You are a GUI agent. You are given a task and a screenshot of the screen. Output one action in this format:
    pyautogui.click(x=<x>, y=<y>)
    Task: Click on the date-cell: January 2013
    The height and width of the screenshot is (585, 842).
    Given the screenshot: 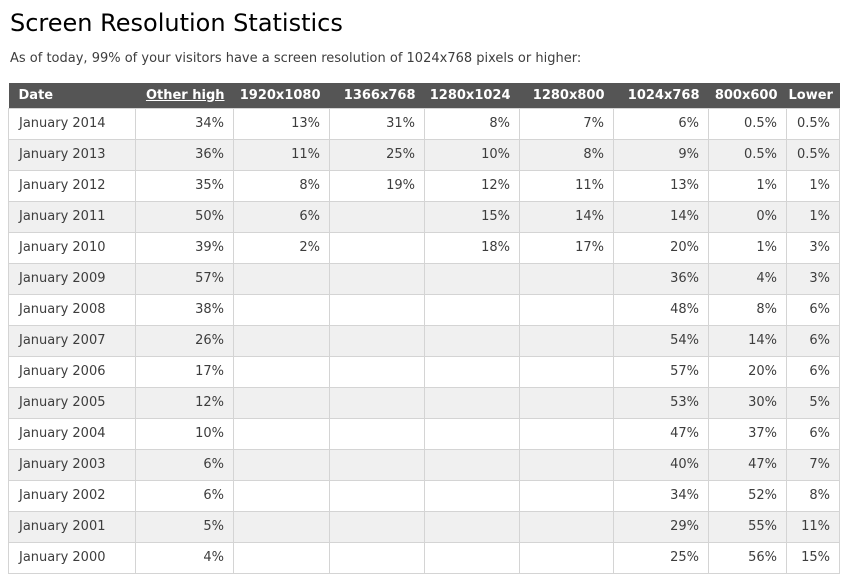 What is the action you would take?
    pyautogui.click(x=72, y=154)
    